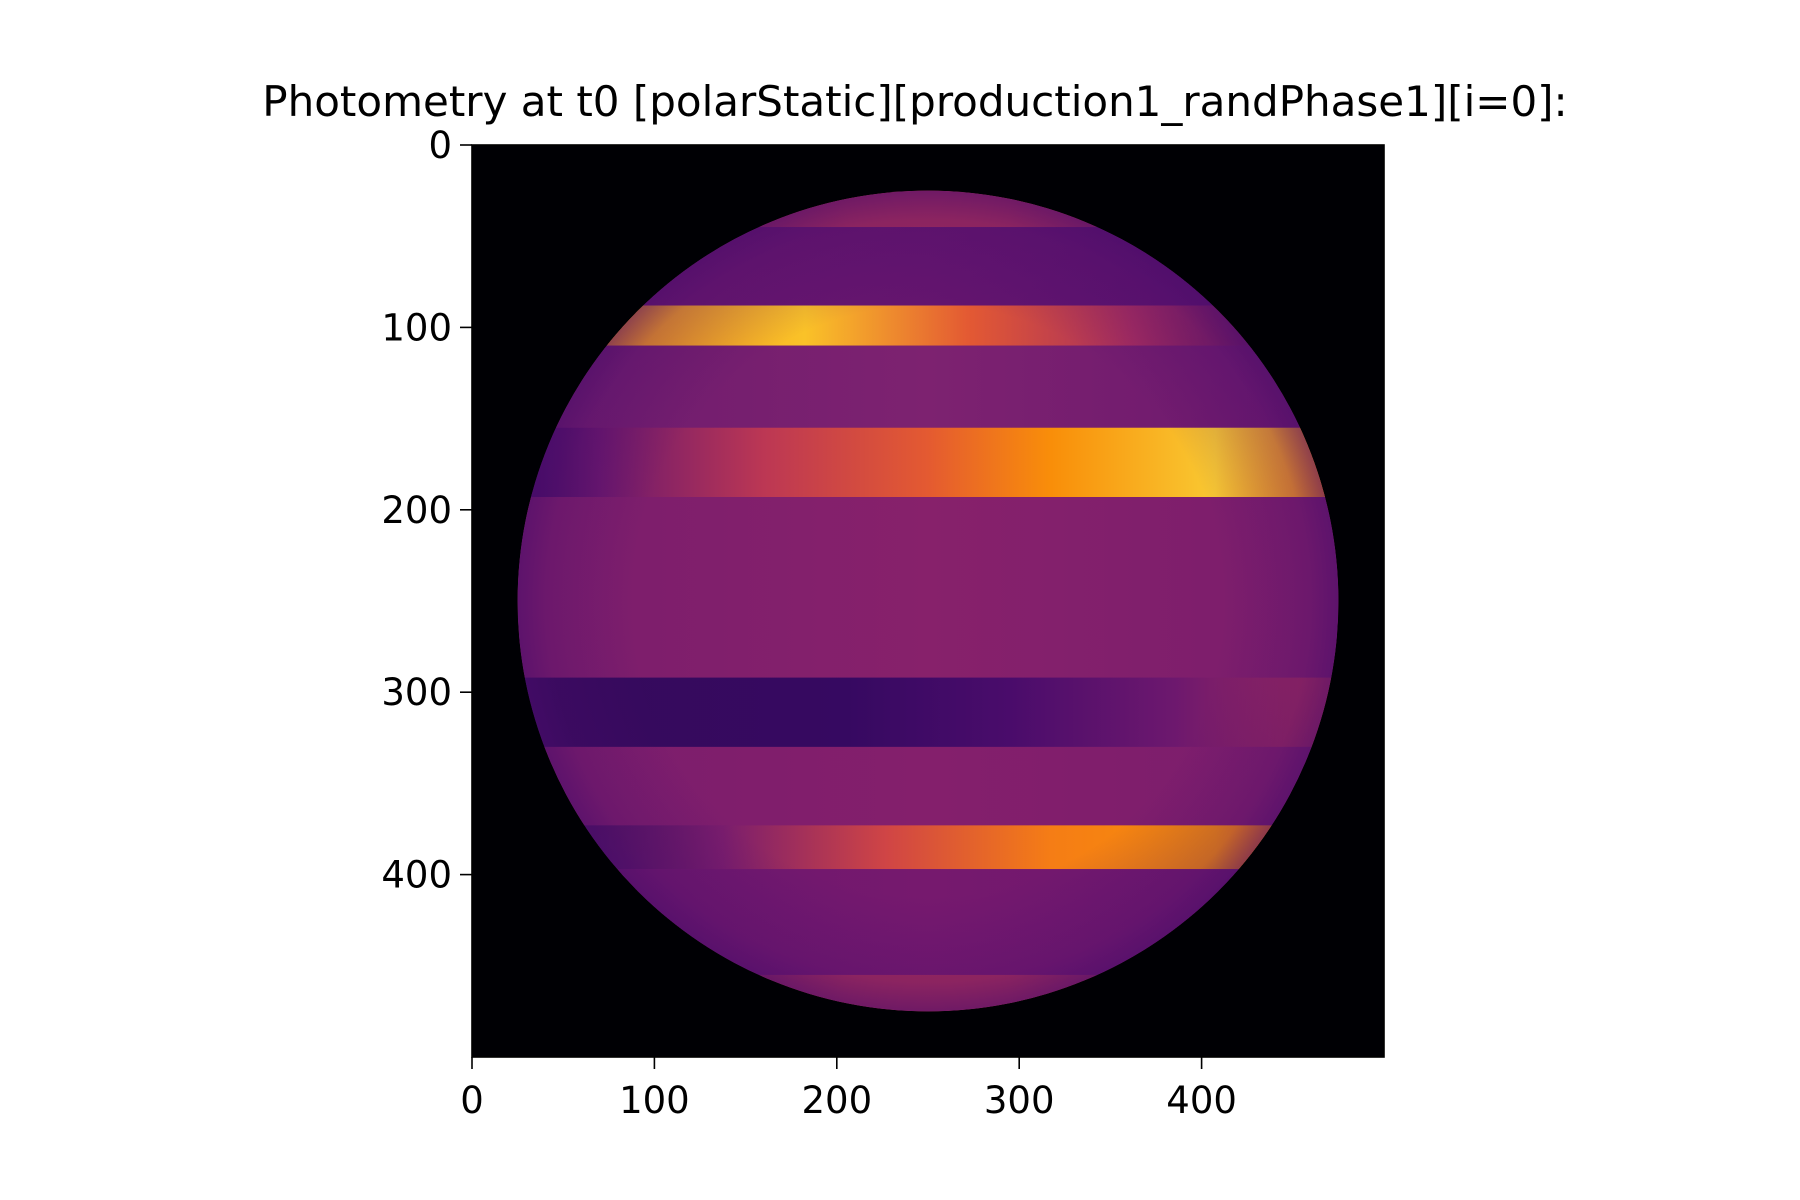 The image size is (1800, 1200). Describe the element at coordinates (654, 1100) in the screenshot. I see `x-tick-label: 100` at that location.